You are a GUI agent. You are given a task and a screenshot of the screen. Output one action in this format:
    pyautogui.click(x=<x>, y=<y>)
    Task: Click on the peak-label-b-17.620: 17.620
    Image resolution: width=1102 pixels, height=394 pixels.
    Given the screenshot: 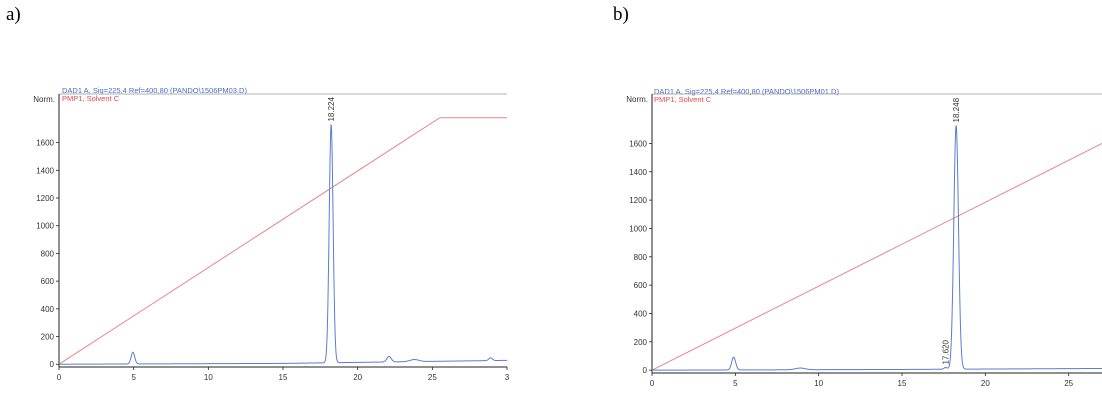 What is the action you would take?
    pyautogui.click(x=946, y=352)
    